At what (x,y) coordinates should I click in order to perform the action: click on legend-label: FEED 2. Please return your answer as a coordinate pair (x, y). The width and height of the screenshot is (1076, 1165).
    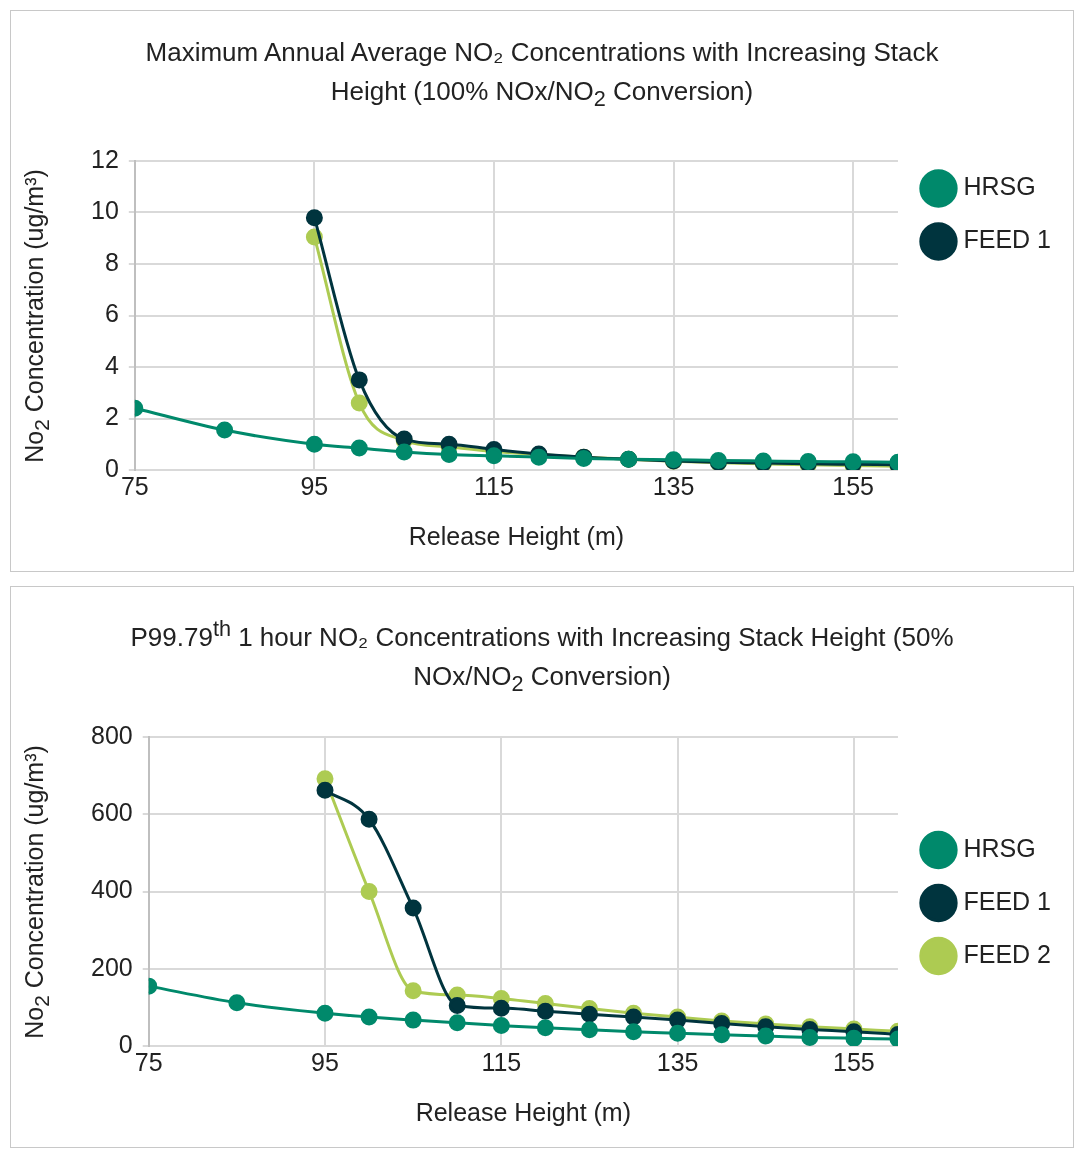
    Looking at the image, I should click on (1007, 953).